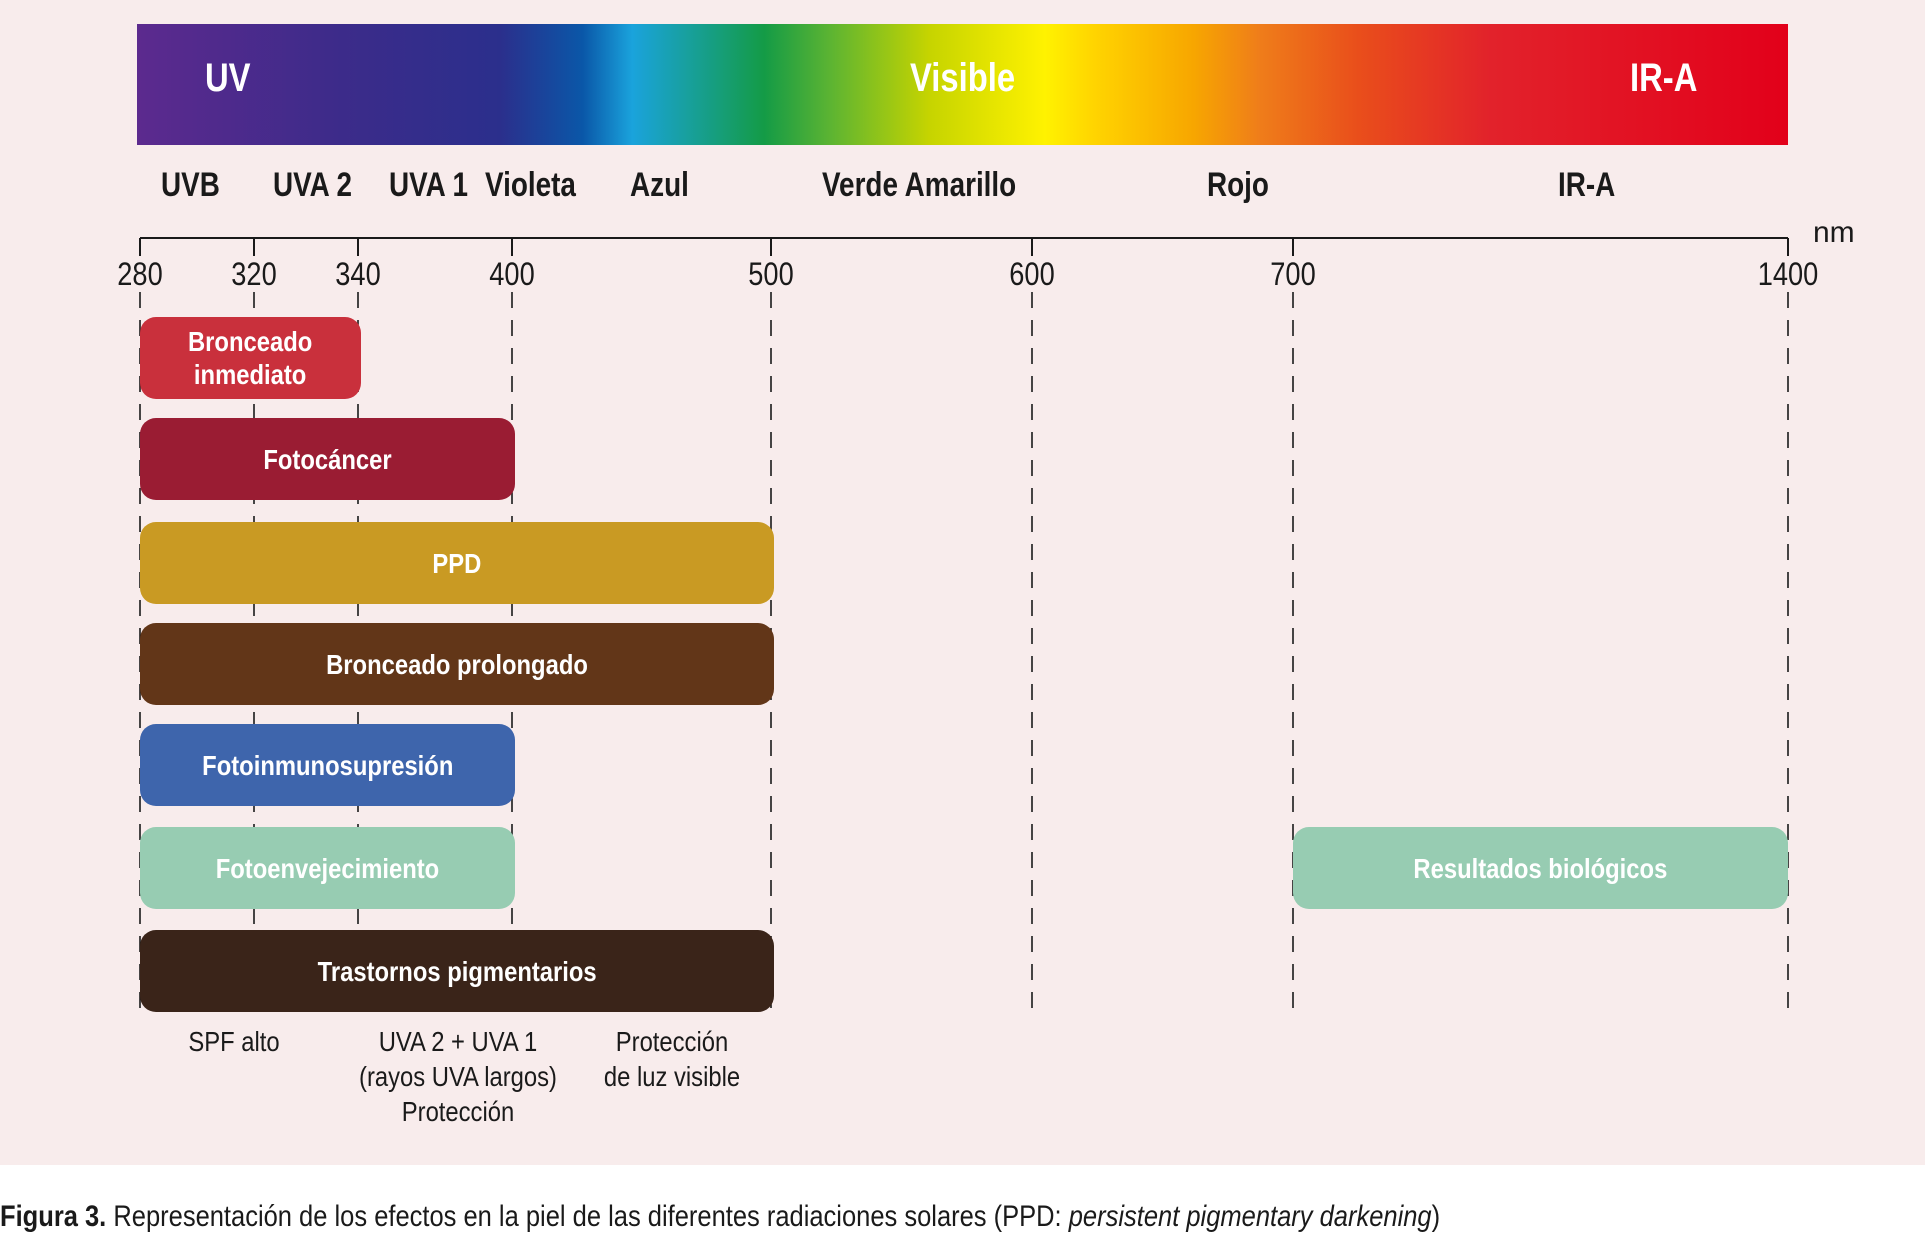 Image resolution: width=1925 pixels, height=1252 pixels. I want to click on effect-label: Fotoinmunosupresión, so click(327, 765).